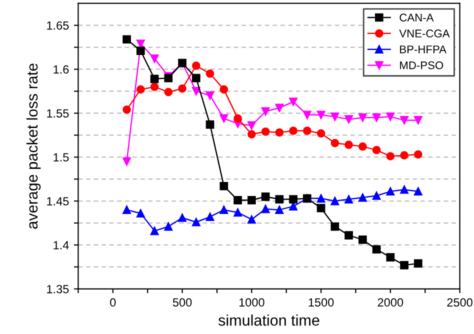 This screenshot has width=474, height=334. Describe the element at coordinates (422, 65) in the screenshot. I see `legend-label: MD-PSO` at that location.